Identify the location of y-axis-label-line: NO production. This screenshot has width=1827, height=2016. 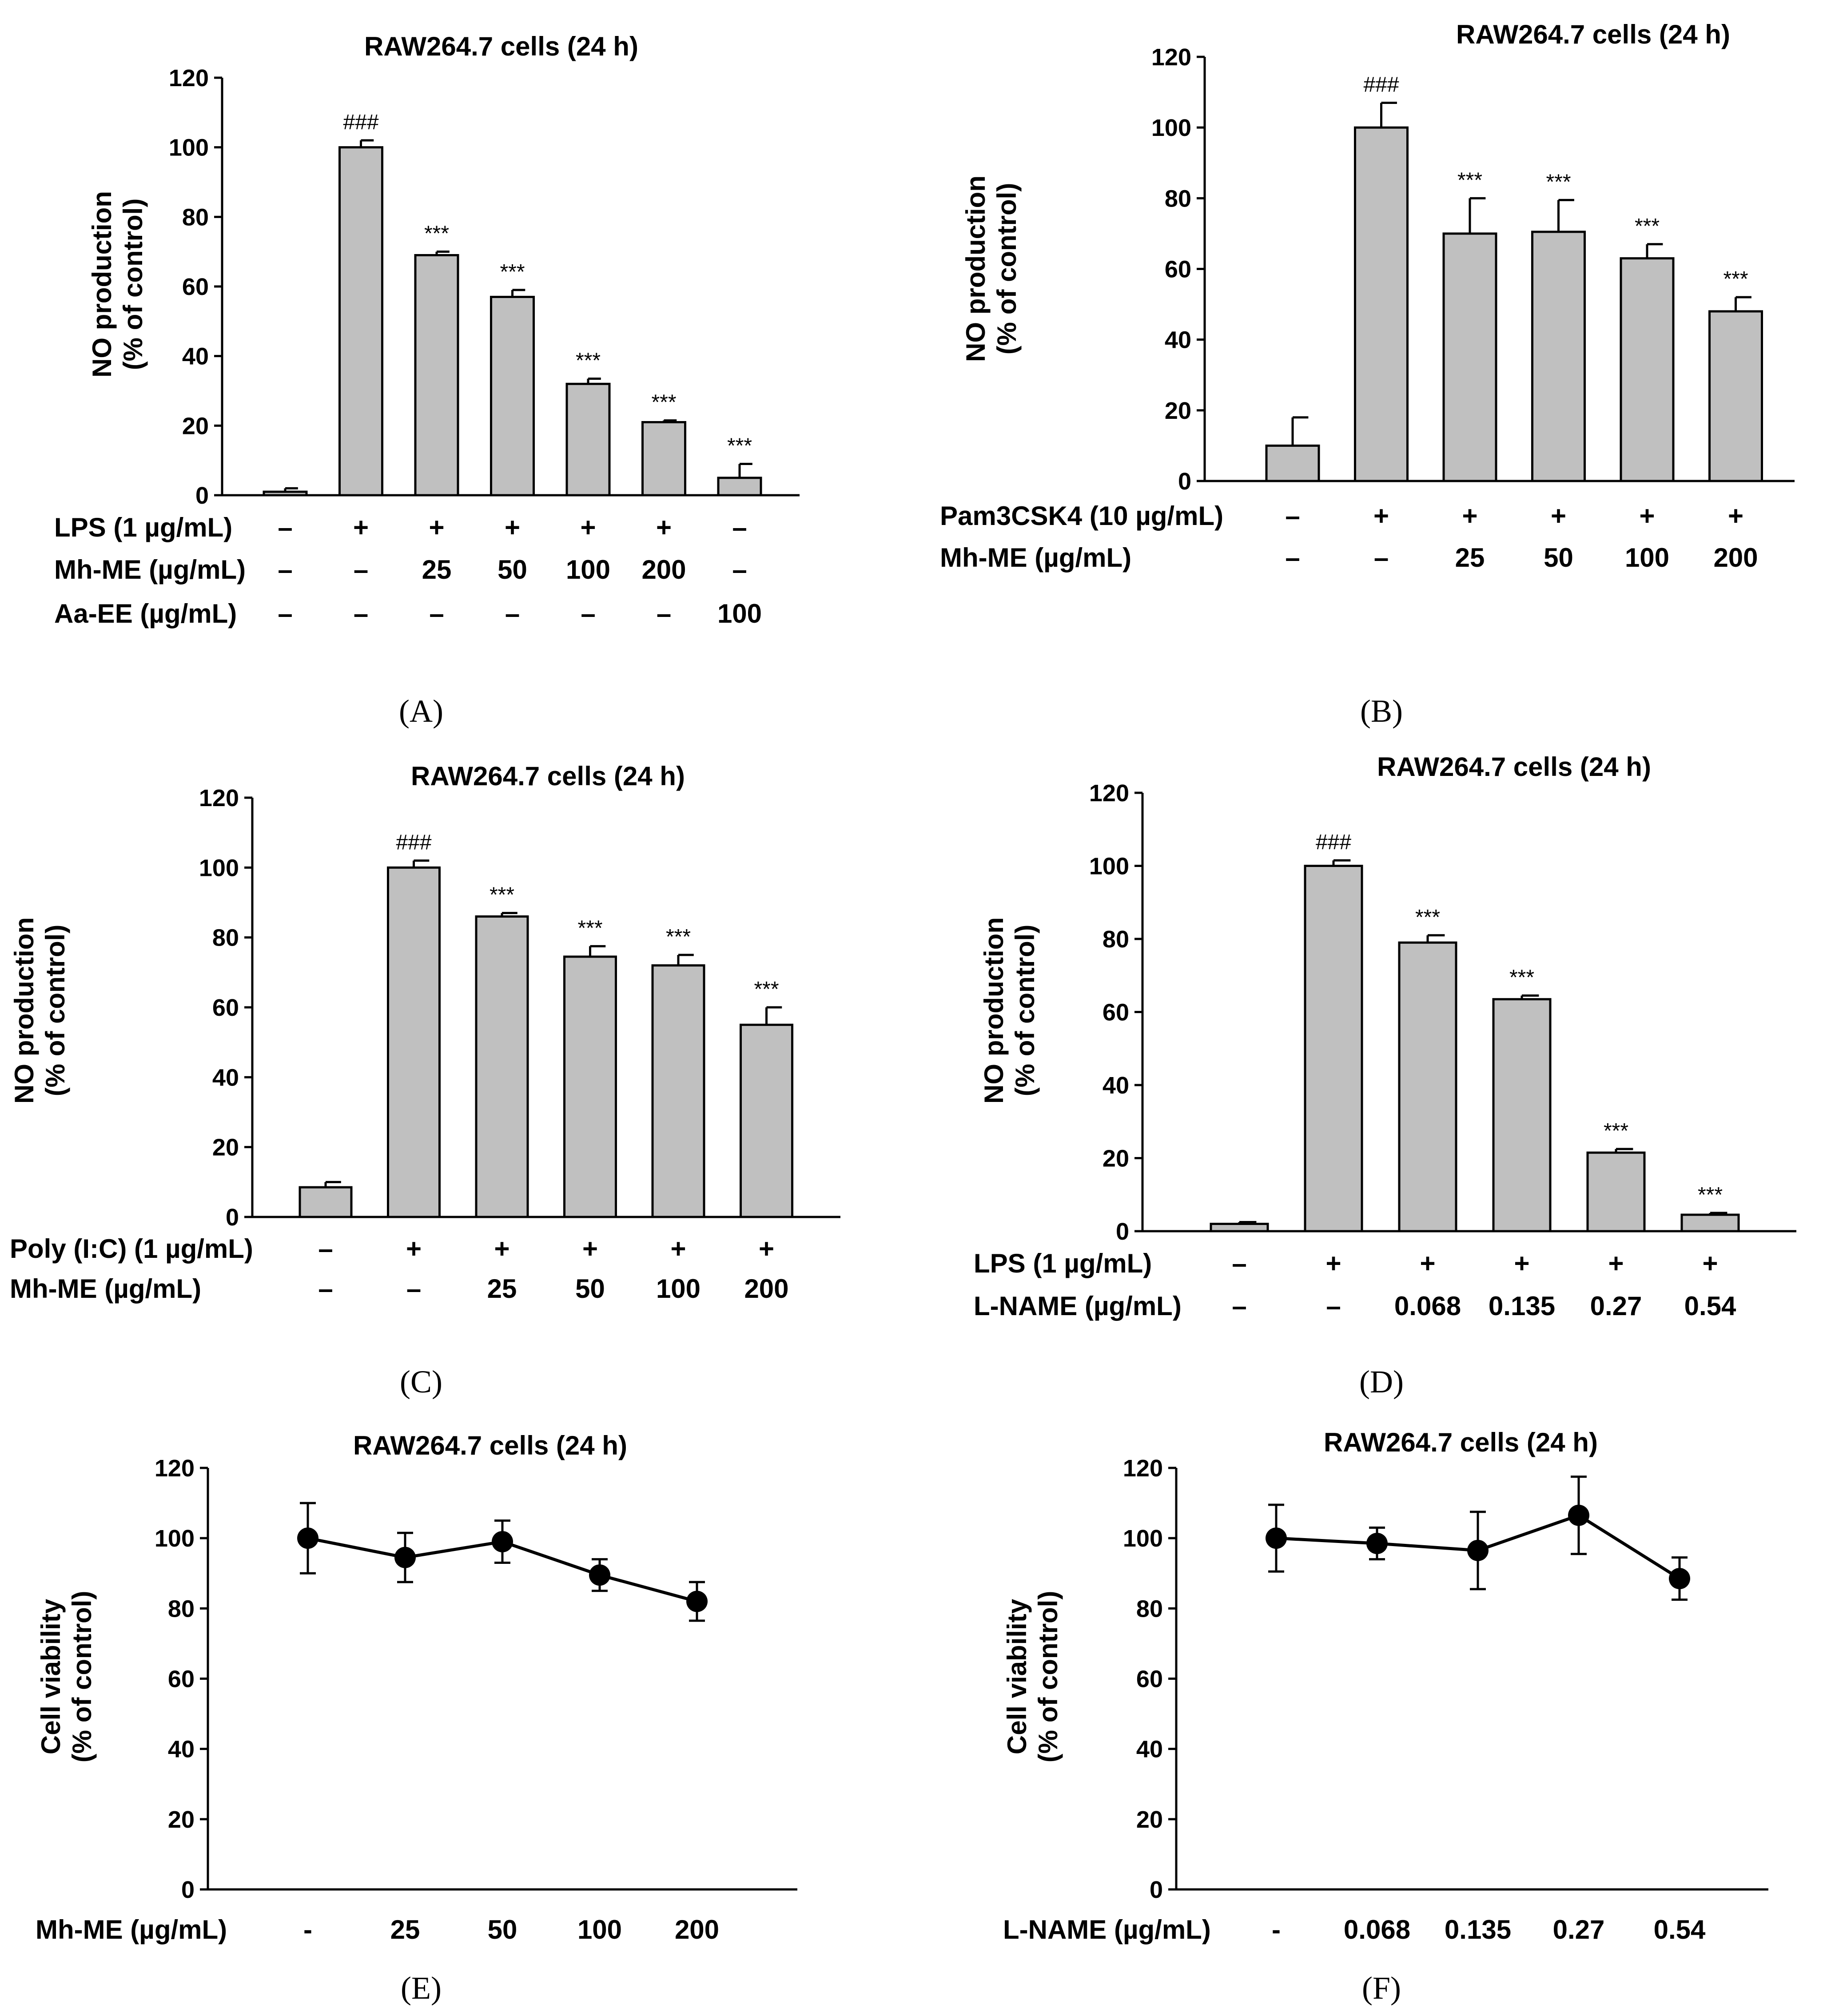
(24, 1011).